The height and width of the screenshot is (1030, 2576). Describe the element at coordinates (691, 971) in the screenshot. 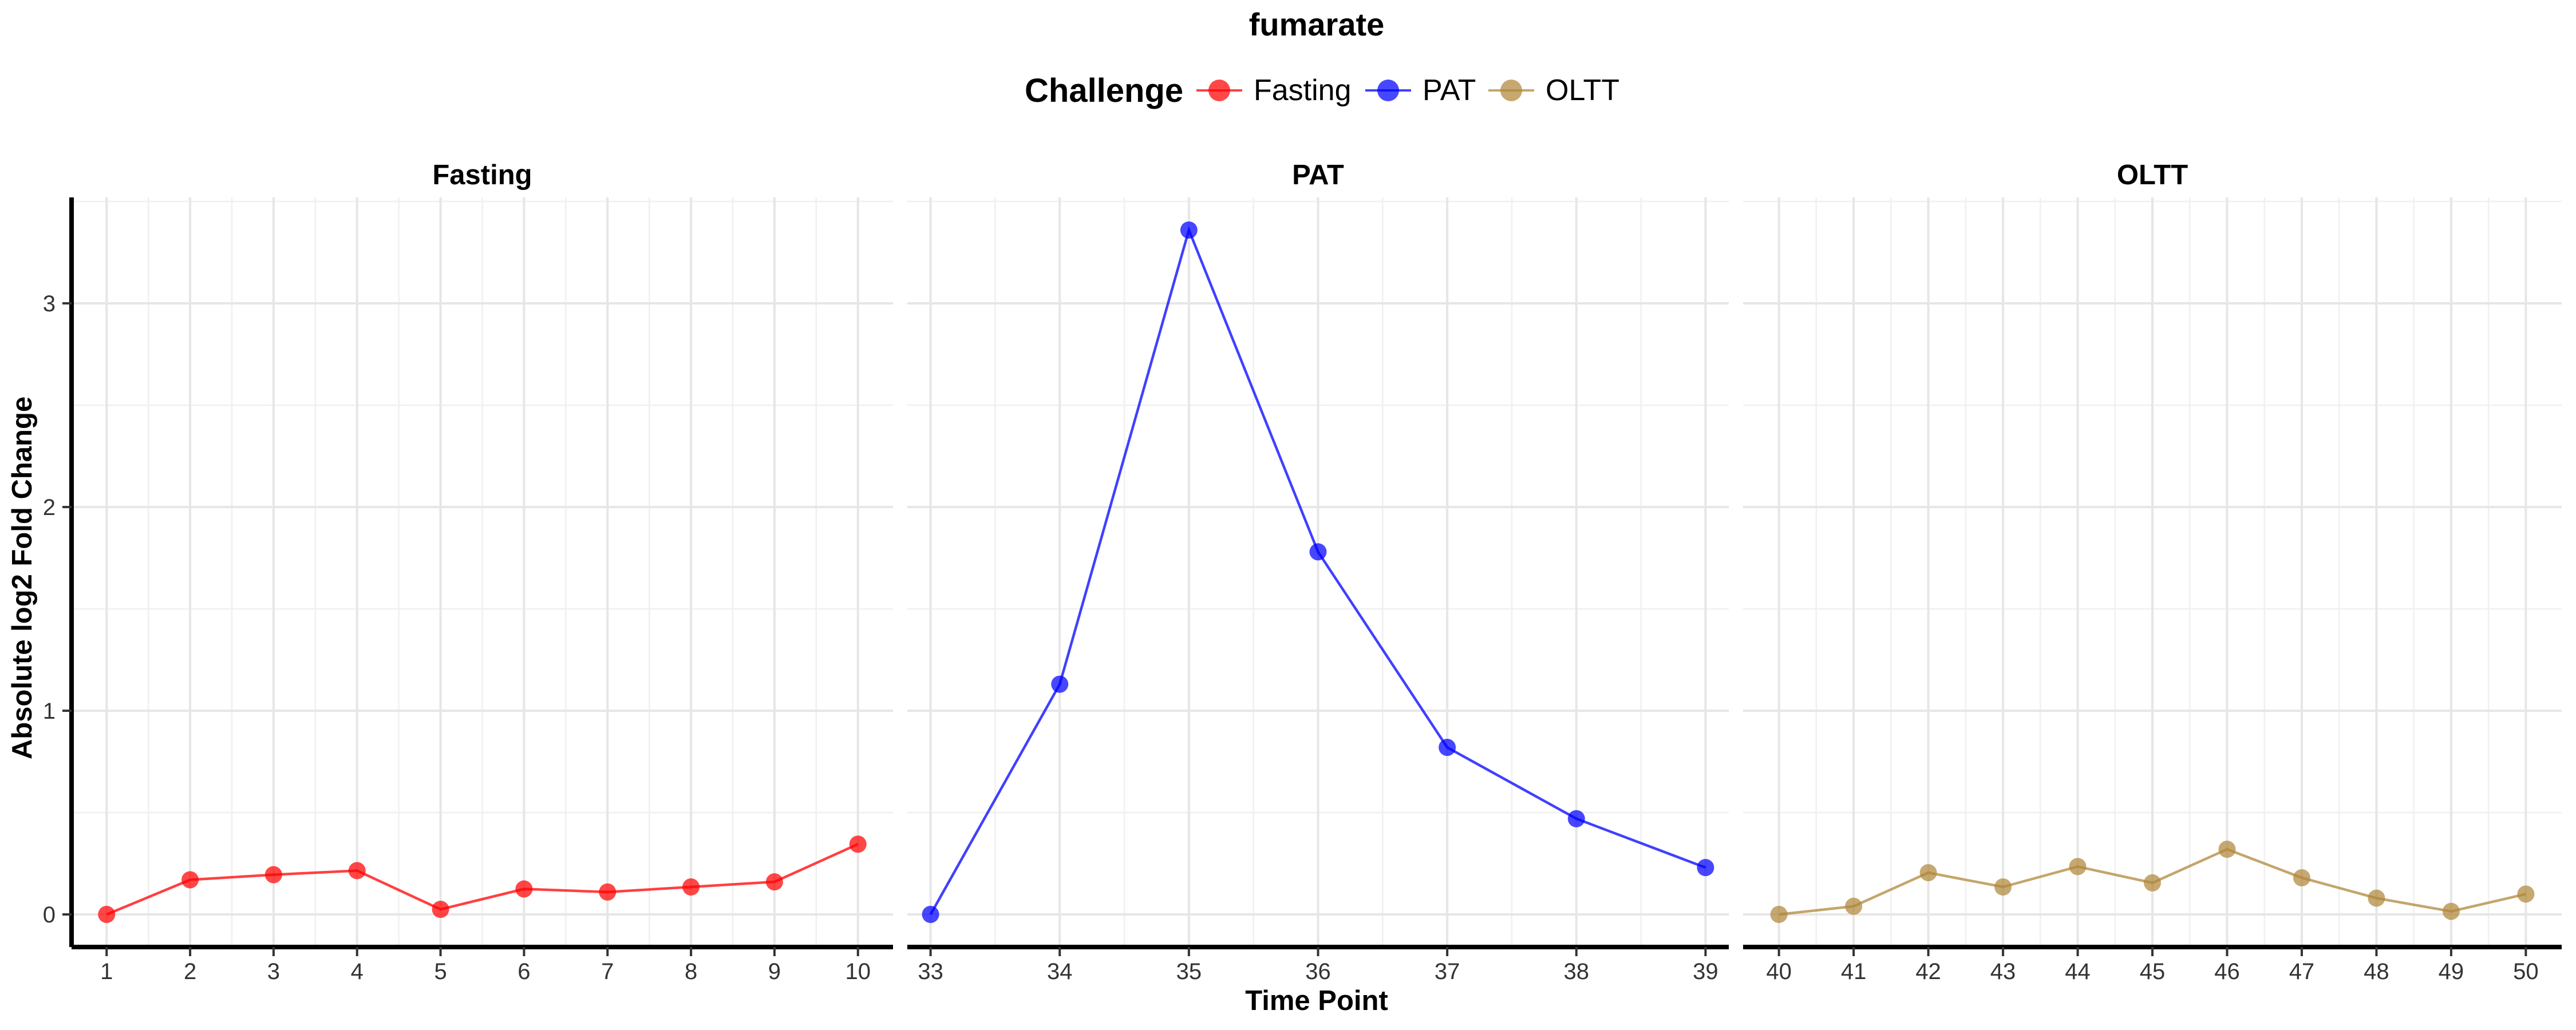

I see `x-tick-label: 8` at that location.